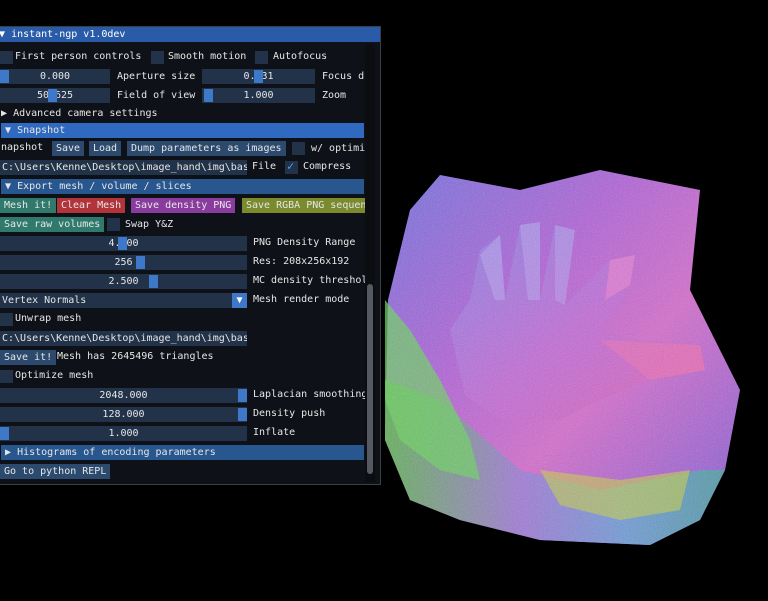  Describe the element at coordinates (22, 147) in the screenshot. I see `snapshot-label: napshot` at that location.